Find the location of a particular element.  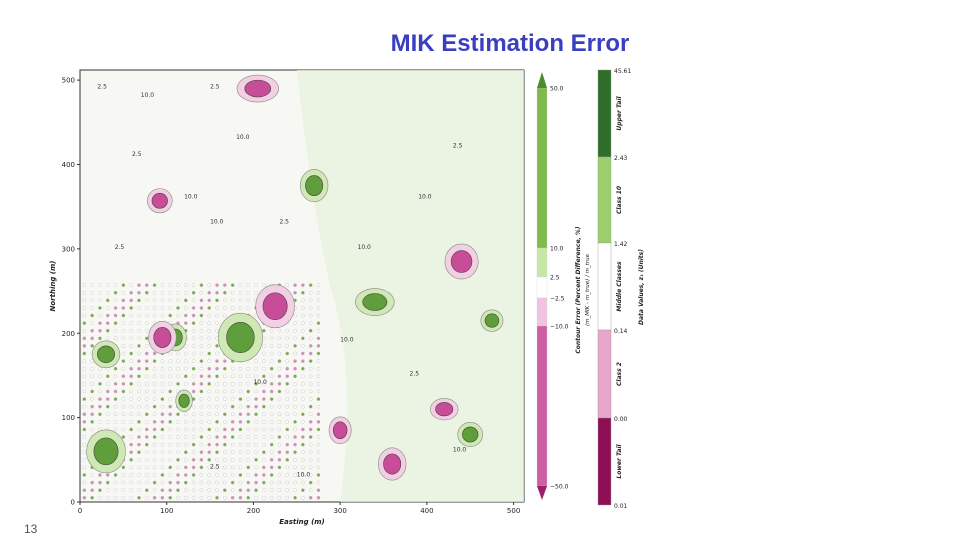

x-tick-label: 100 is located at coordinates (166, 511).